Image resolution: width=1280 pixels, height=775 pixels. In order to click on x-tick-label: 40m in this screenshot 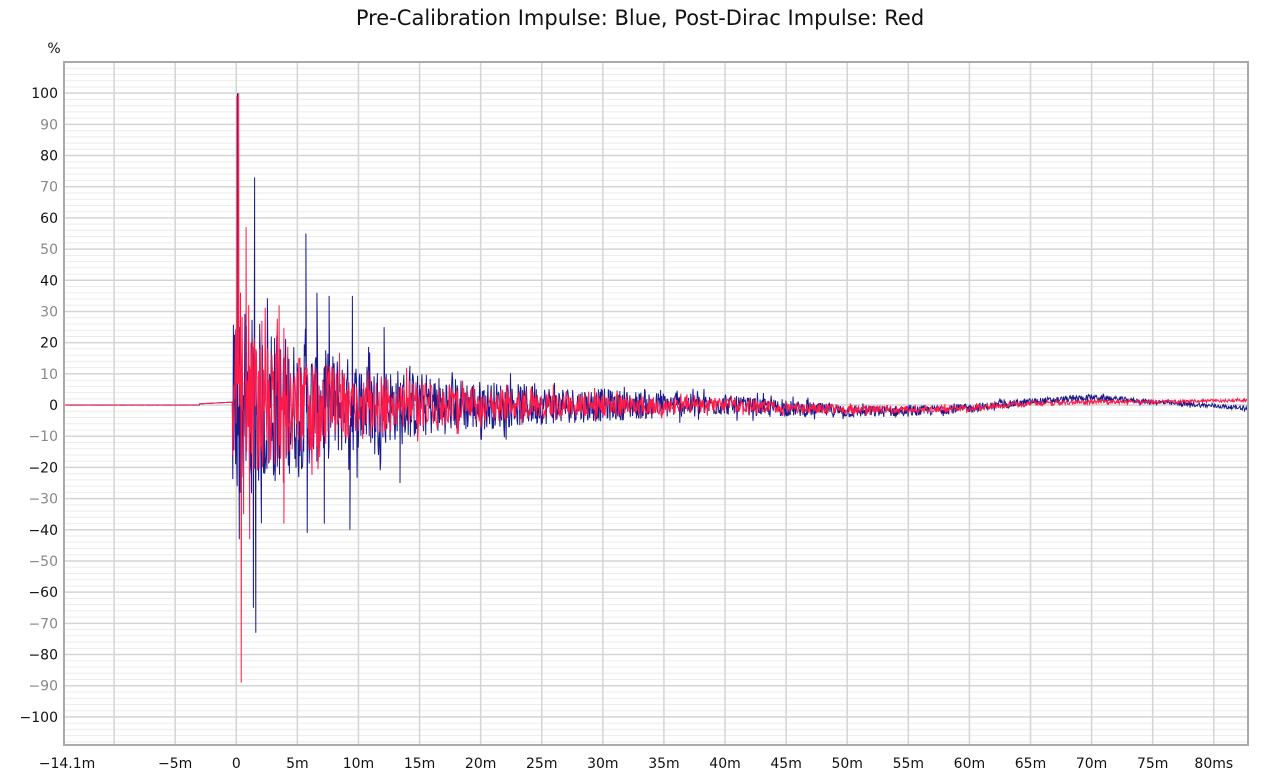, I will do `click(724, 764)`.